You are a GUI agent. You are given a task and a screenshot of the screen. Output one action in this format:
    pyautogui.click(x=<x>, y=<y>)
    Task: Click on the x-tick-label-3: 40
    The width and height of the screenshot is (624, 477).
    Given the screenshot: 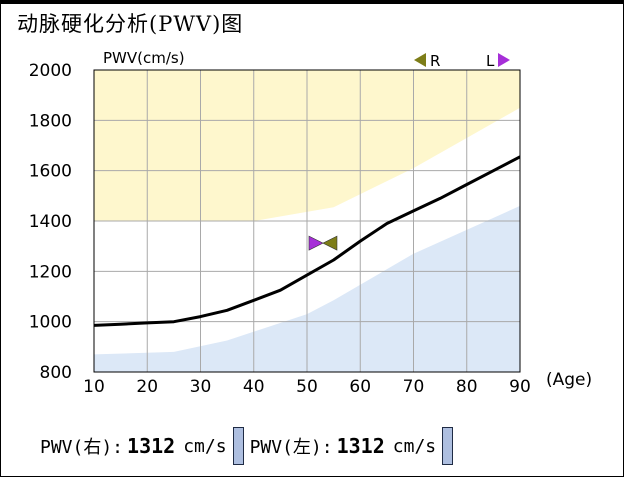 What is the action you would take?
    pyautogui.click(x=254, y=387)
    